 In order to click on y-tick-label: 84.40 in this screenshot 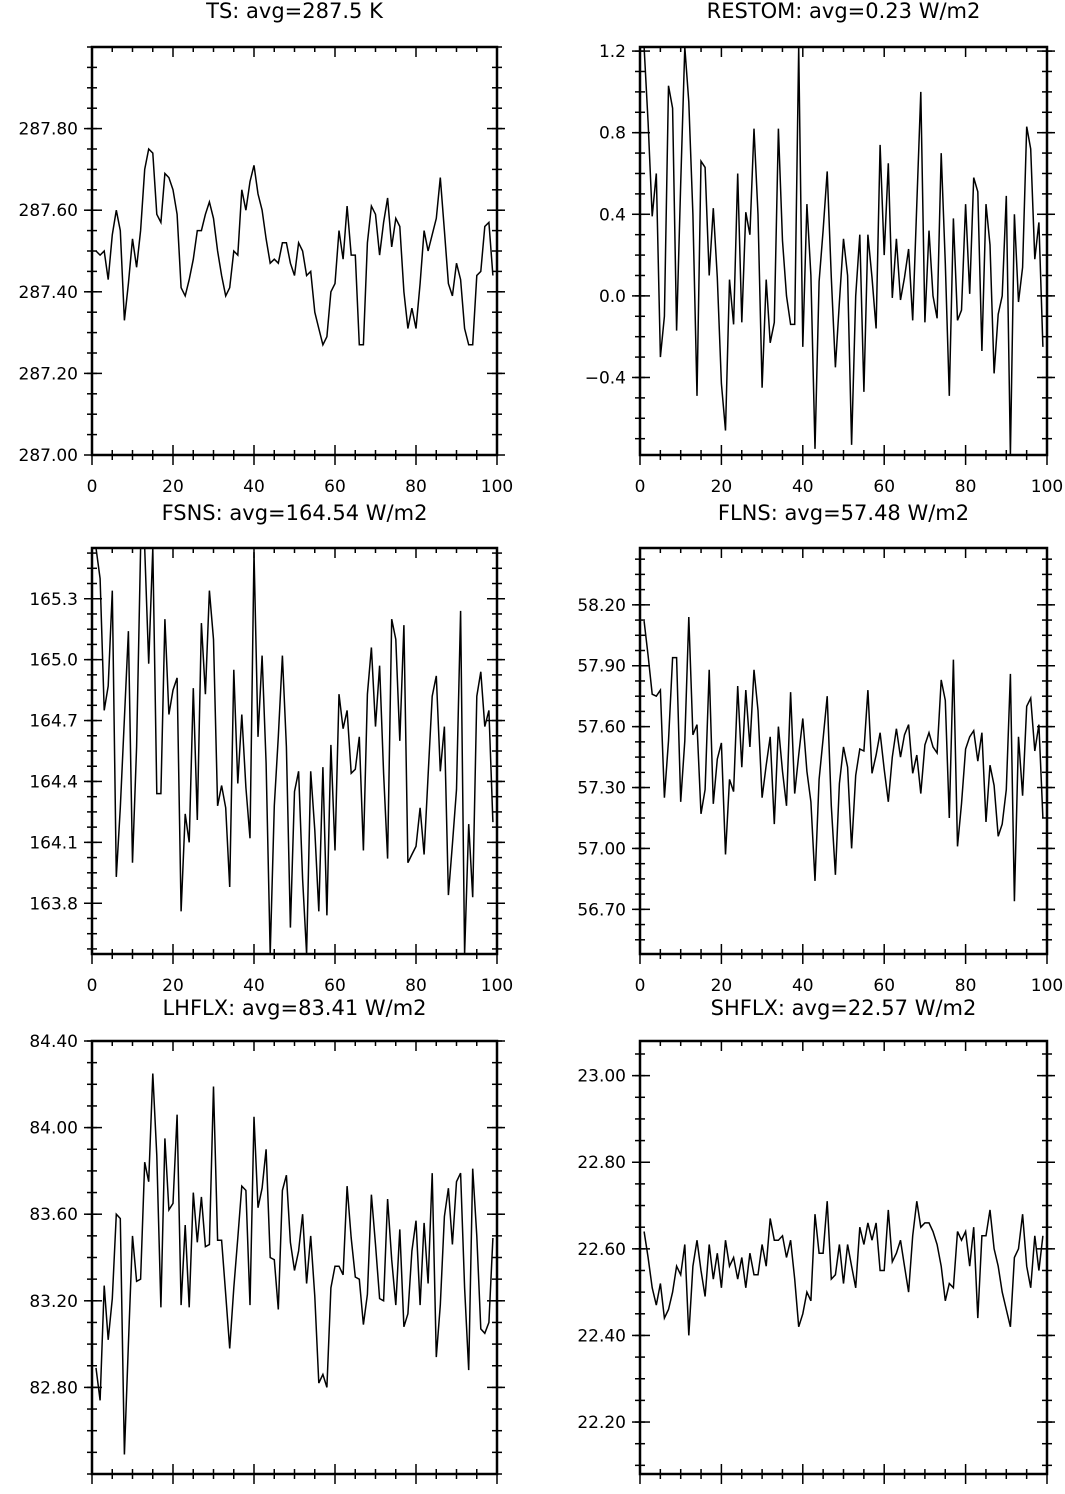, I will do `click(53, 1042)`.